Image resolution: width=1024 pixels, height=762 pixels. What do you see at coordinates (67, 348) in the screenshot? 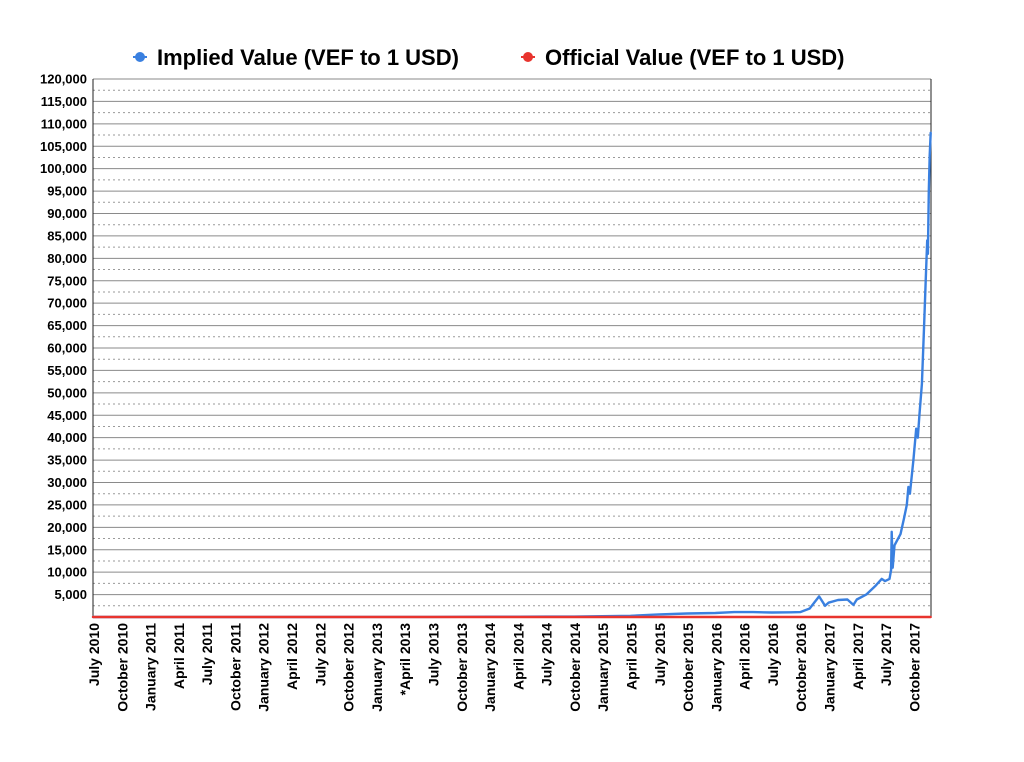
I see `y-tick-label: 60,000` at bounding box center [67, 348].